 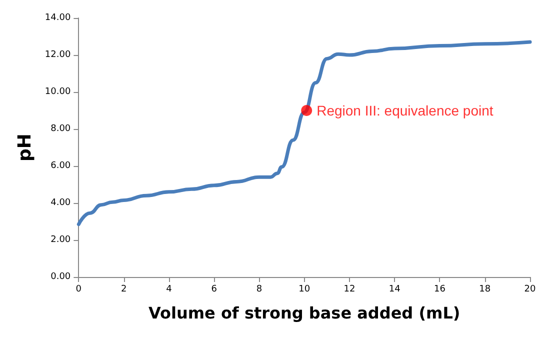 I want to click on y-tick-label: 0.00, so click(x=60, y=277).